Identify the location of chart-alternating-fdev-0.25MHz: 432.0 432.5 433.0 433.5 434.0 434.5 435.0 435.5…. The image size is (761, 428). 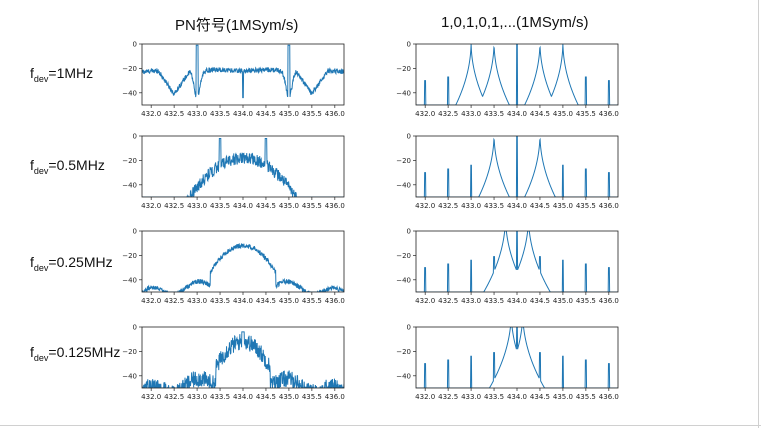
(507, 267).